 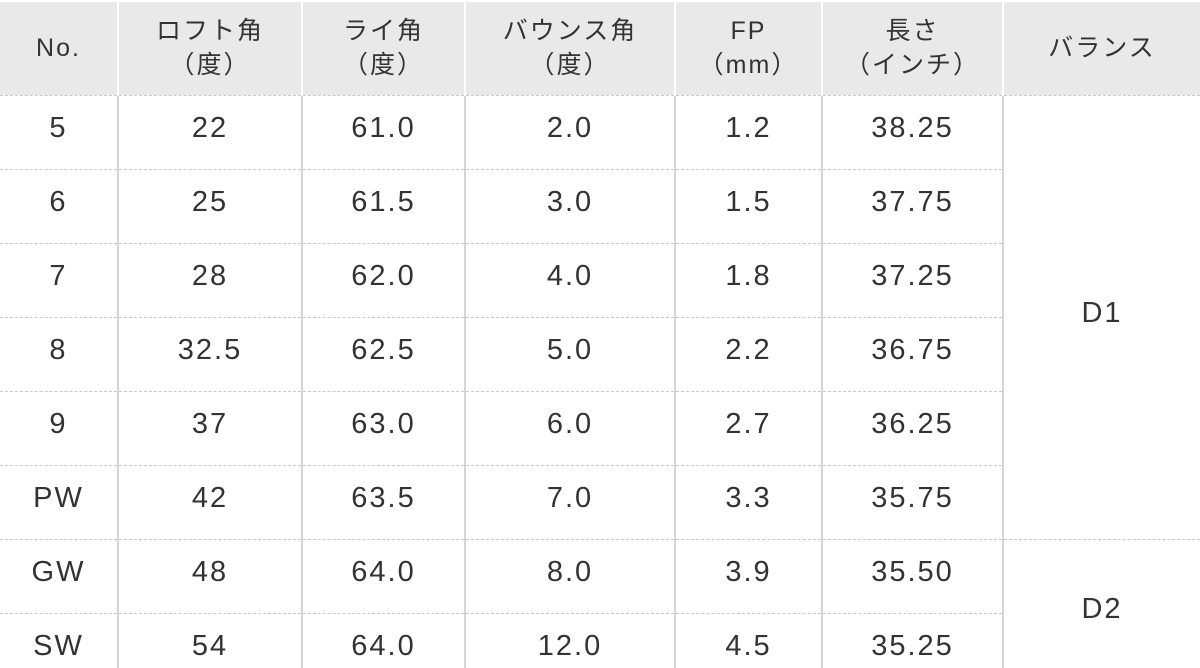 I want to click on cell-lie: 63.5, so click(x=383, y=501).